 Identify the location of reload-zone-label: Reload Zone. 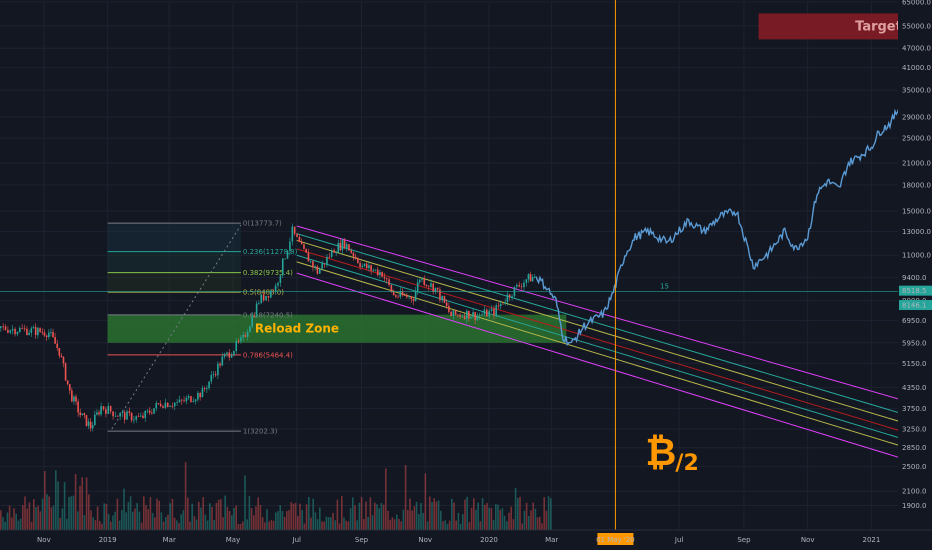
(297, 329).